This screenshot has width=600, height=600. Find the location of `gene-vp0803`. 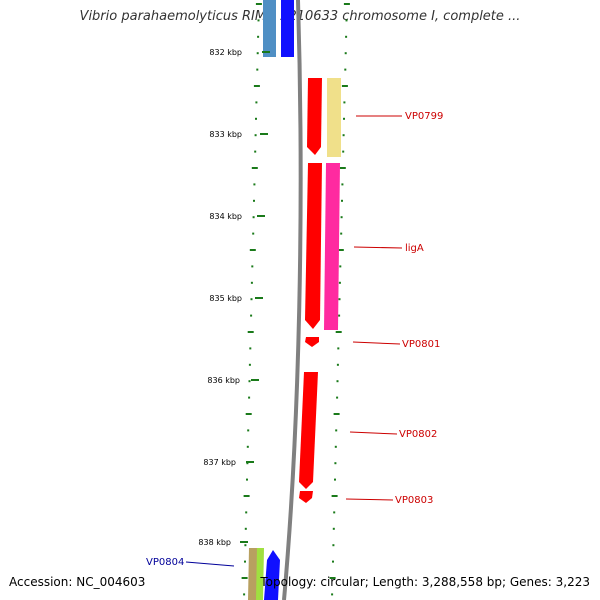

gene-vp0803 is located at coordinates (306, 497).